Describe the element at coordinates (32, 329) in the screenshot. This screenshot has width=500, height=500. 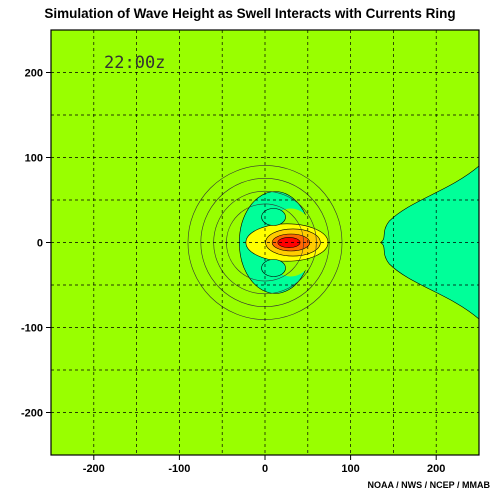
I see `y-tick-label: -100` at that location.